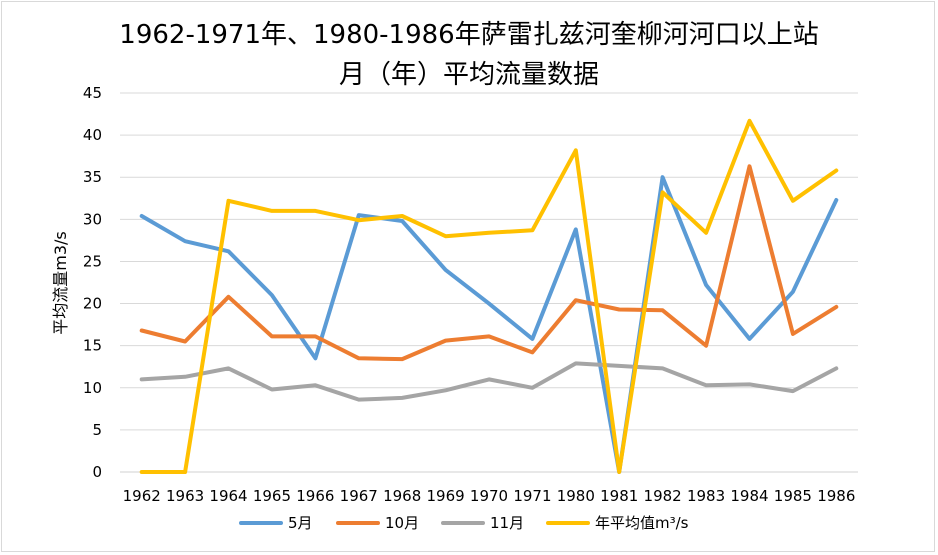  I want to click on y-tick-label: 20, so click(92, 304).